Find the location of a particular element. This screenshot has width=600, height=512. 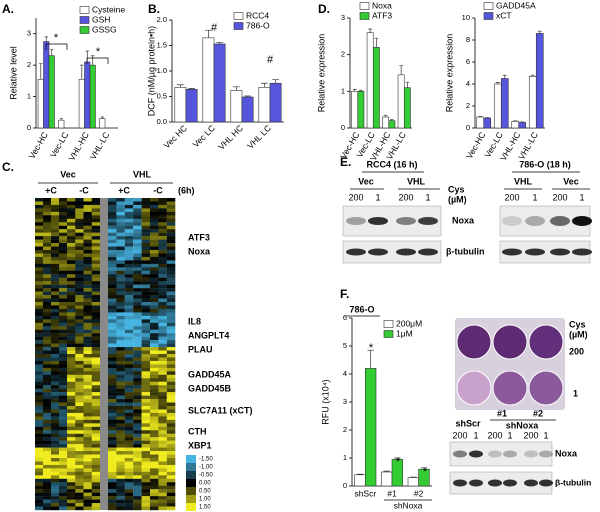

legend-swatch is located at coordinates (388, 334).